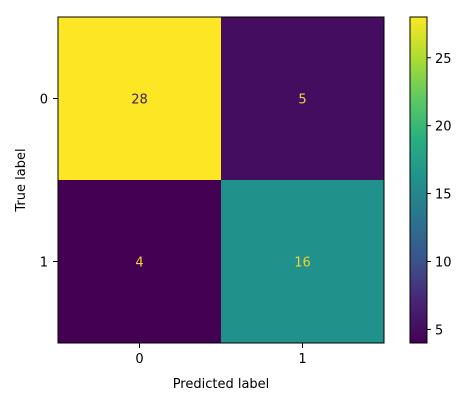 The height and width of the screenshot is (413, 474). What do you see at coordinates (139, 359) in the screenshot?
I see `x-tick-label-0: 0` at bounding box center [139, 359].